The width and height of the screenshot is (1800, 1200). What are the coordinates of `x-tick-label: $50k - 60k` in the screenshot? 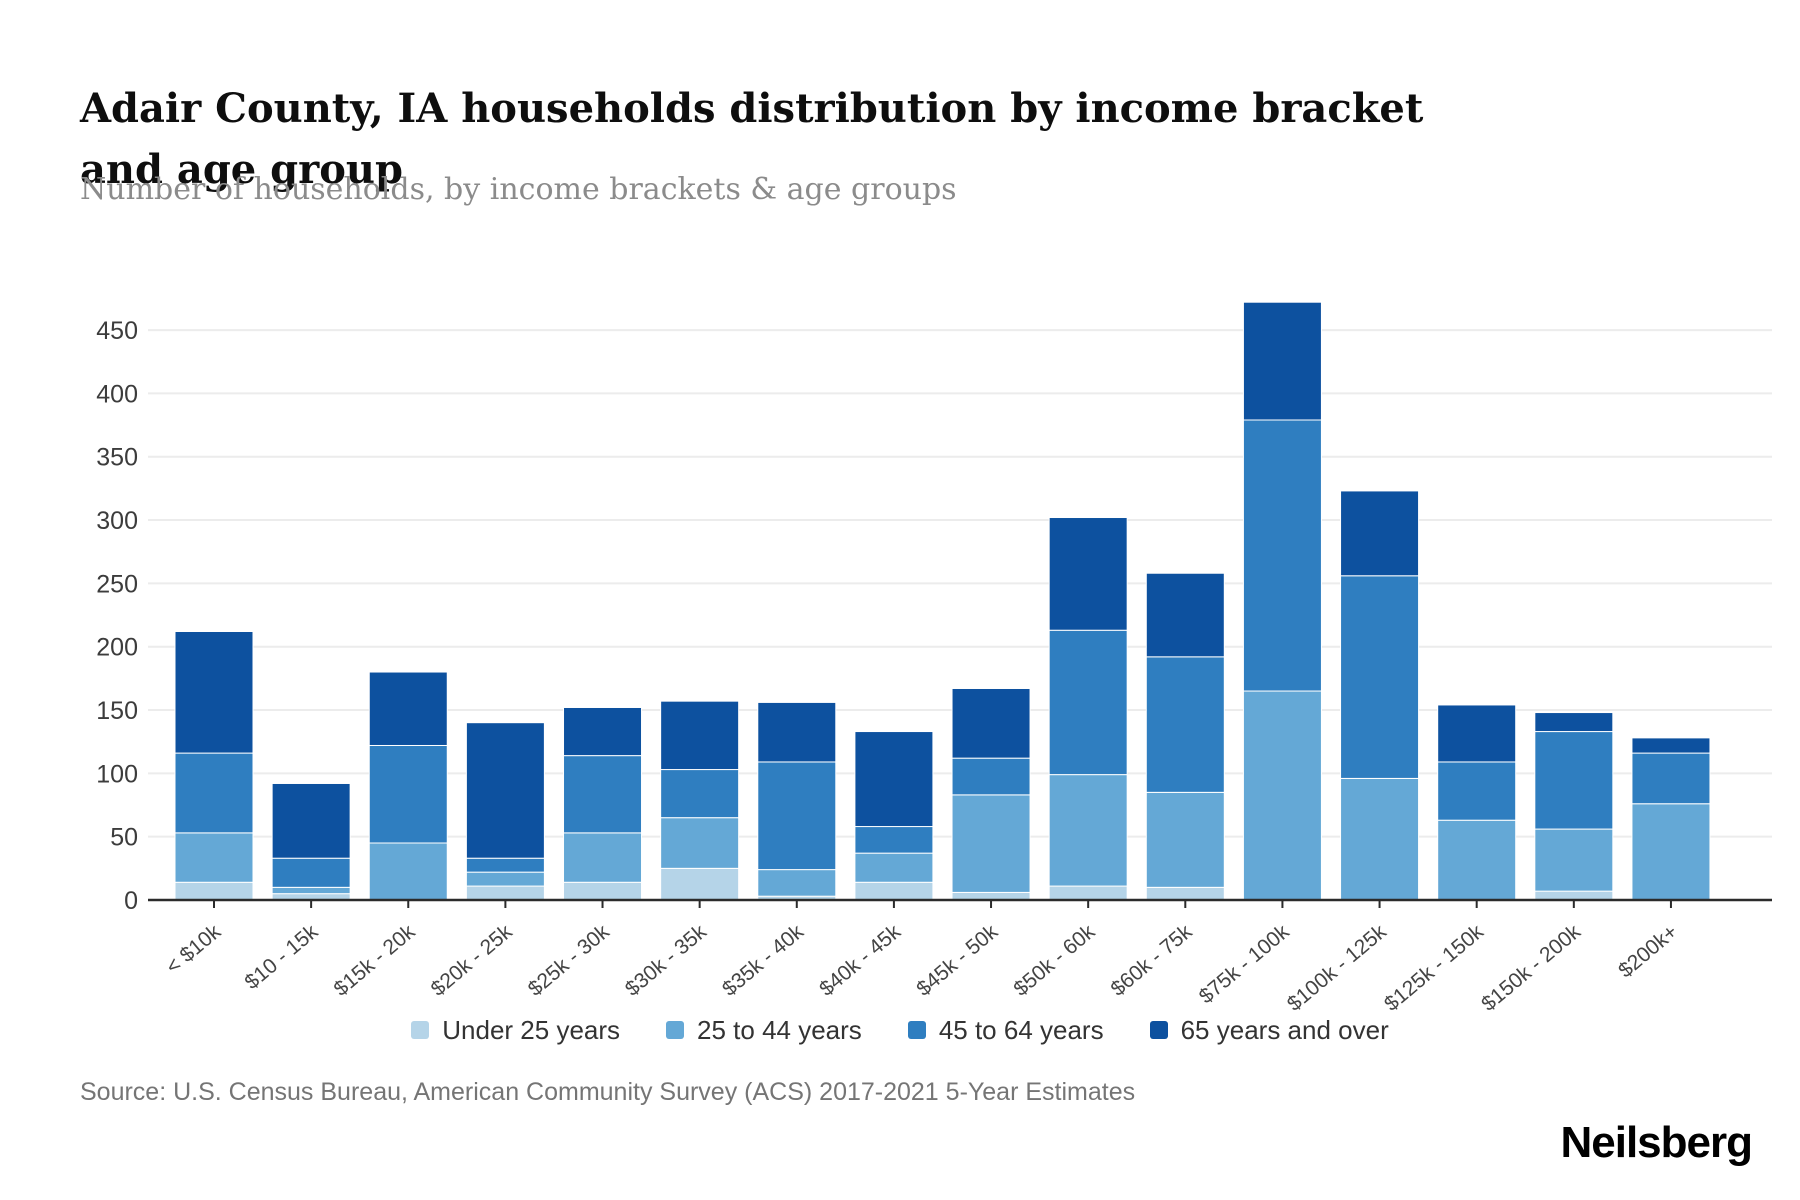 It's located at (1054, 960).